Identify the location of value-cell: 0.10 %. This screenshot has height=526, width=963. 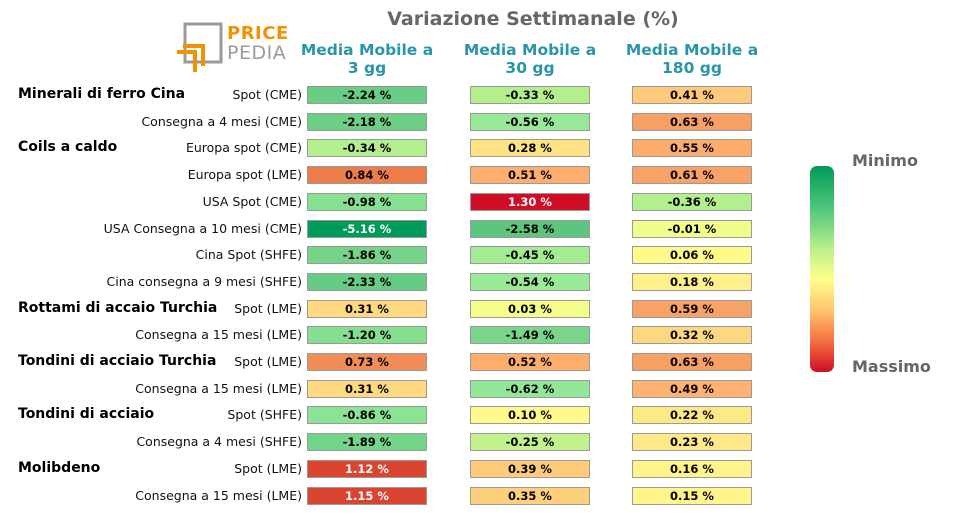
(530, 415).